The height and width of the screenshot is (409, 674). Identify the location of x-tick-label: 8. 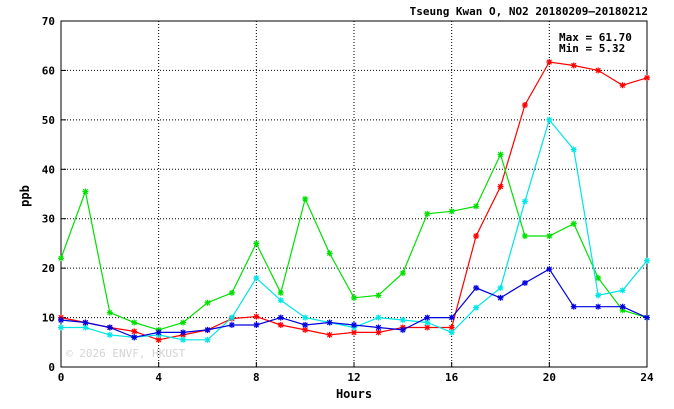
(256, 377).